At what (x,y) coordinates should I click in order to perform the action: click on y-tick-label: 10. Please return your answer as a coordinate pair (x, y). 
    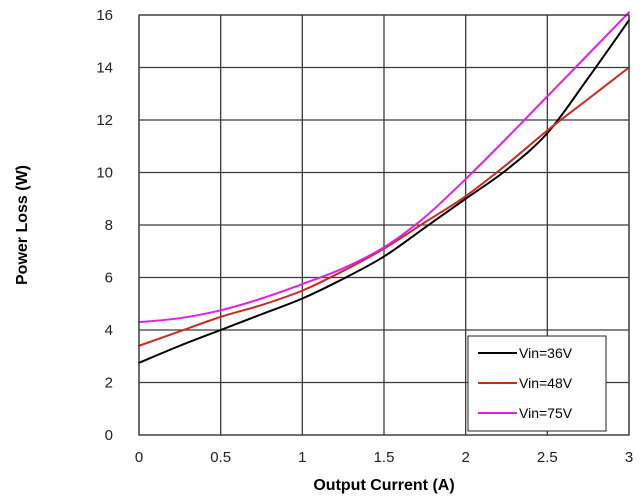
    Looking at the image, I should click on (104, 173).